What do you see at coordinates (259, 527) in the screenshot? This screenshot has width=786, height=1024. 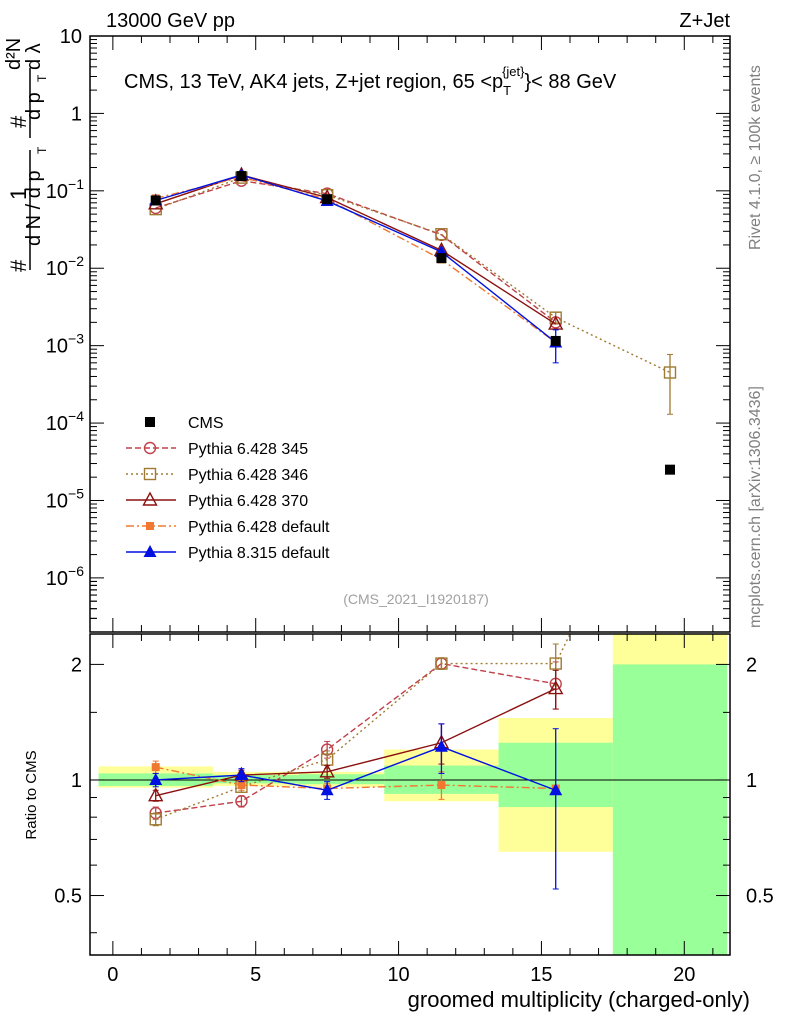 I see `legend-label-p6def: Pythia 6.428 default` at bounding box center [259, 527].